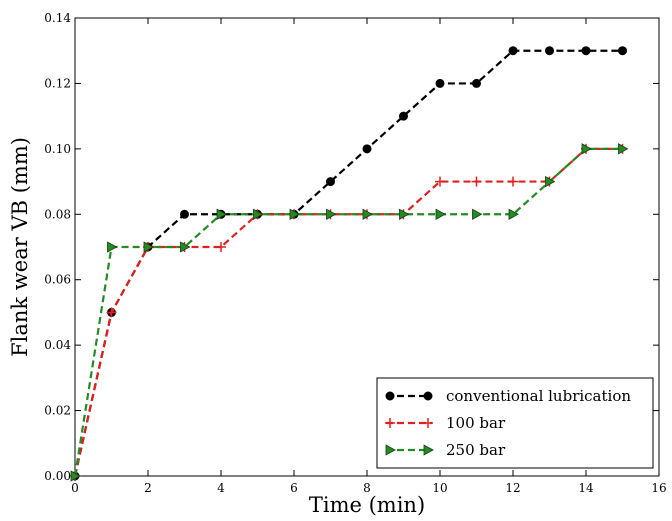 The width and height of the screenshot is (672, 521). I want to click on x-axis-label: Time (min), so click(367, 505).